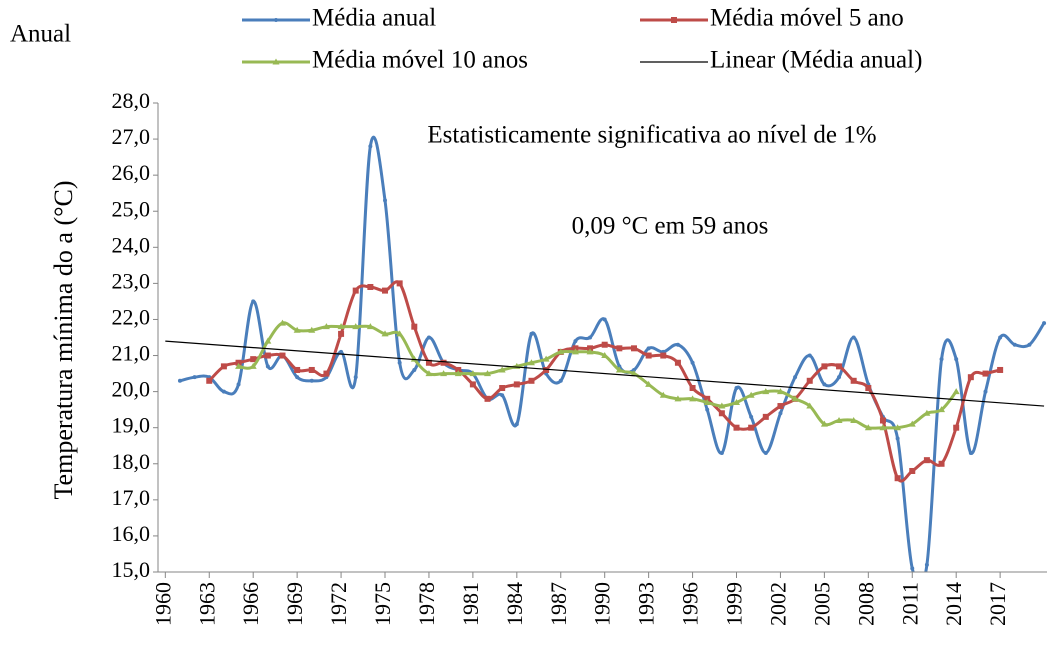 The image size is (1047, 659). Describe the element at coordinates (558, 604) in the screenshot. I see `x-tick-label: 1987` at that location.